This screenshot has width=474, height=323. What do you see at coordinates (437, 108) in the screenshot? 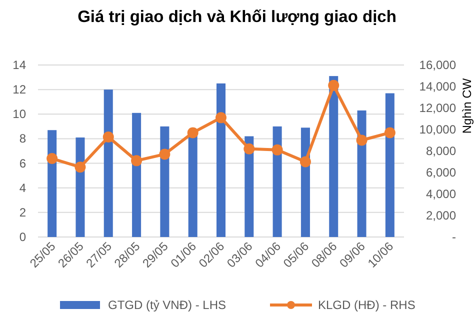
I see `y2-tick-label: 12,000` at bounding box center [437, 108].